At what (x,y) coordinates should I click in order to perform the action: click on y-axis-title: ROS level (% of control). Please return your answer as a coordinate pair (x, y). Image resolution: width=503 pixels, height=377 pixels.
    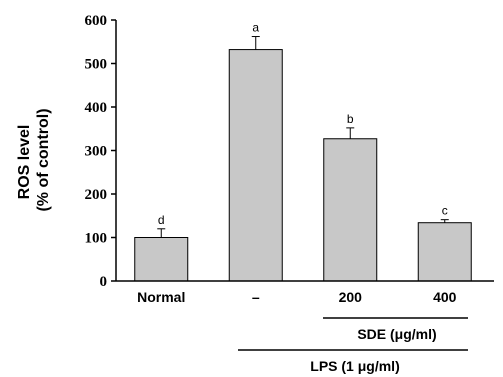
    Looking at the image, I should click on (34, 159).